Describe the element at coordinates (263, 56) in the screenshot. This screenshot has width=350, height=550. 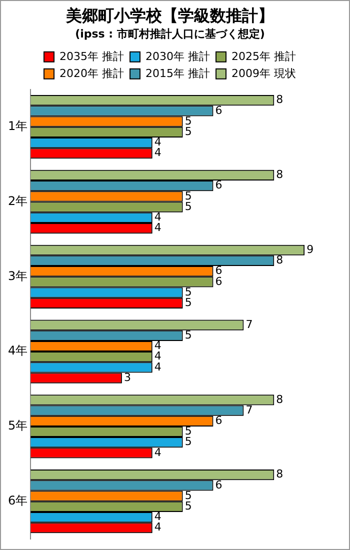
I see `legend-label: 2025年 推計` at that location.